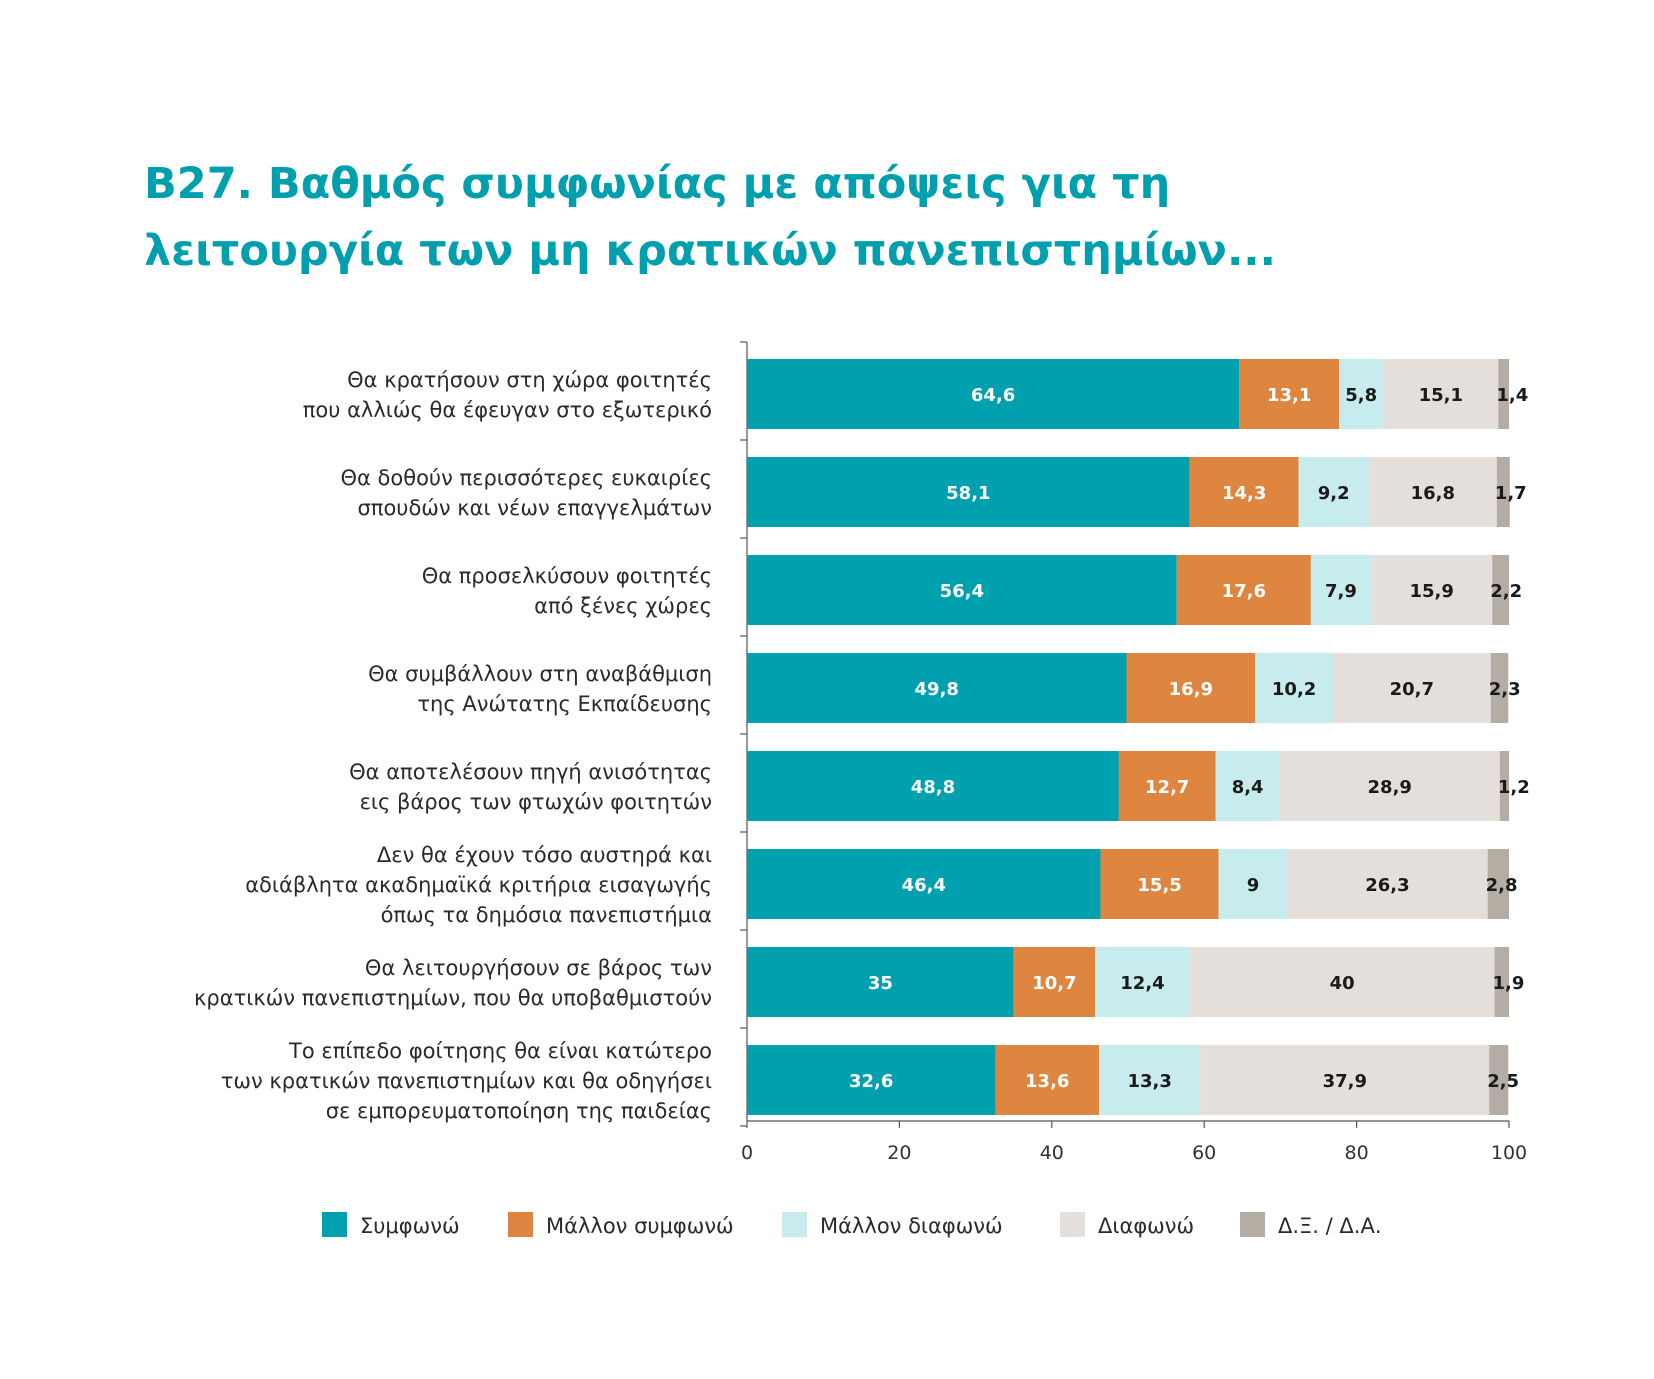 The height and width of the screenshot is (1379, 1654). What do you see at coordinates (1248, 787) in the screenshot?
I see `data-label: 8,4` at bounding box center [1248, 787].